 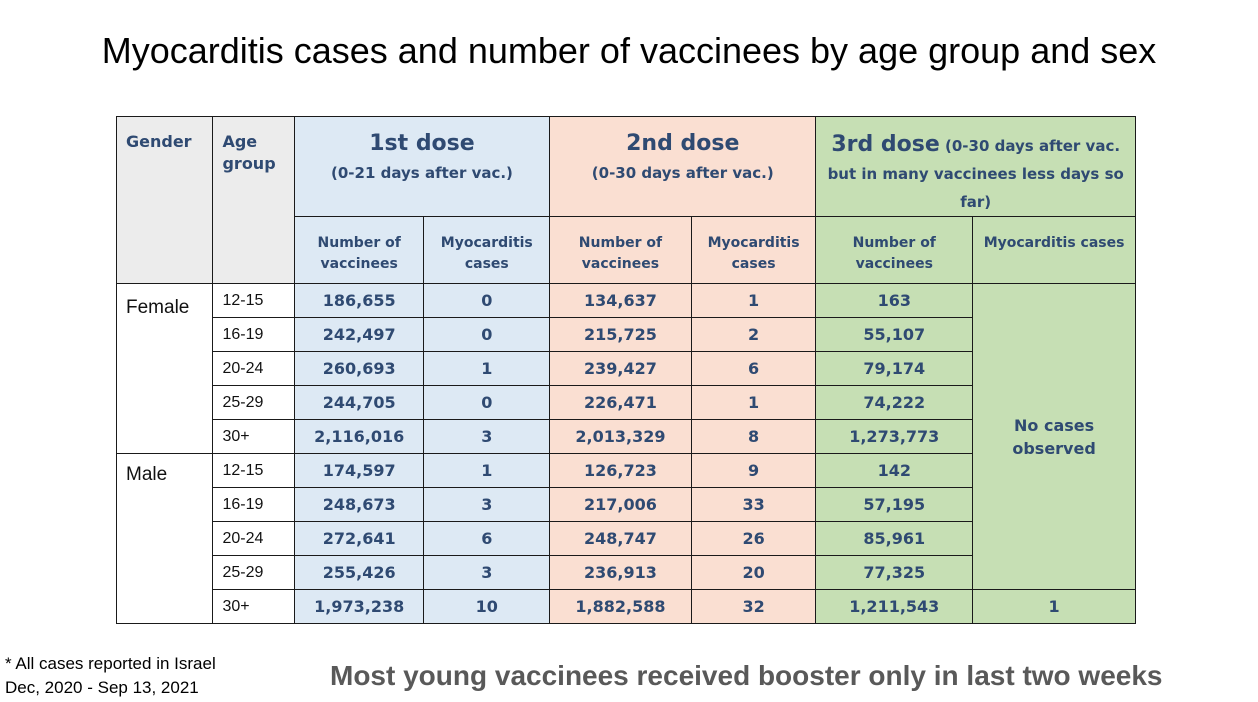 I want to click on dose2-myocarditis-cell: 9, so click(x=753, y=470).